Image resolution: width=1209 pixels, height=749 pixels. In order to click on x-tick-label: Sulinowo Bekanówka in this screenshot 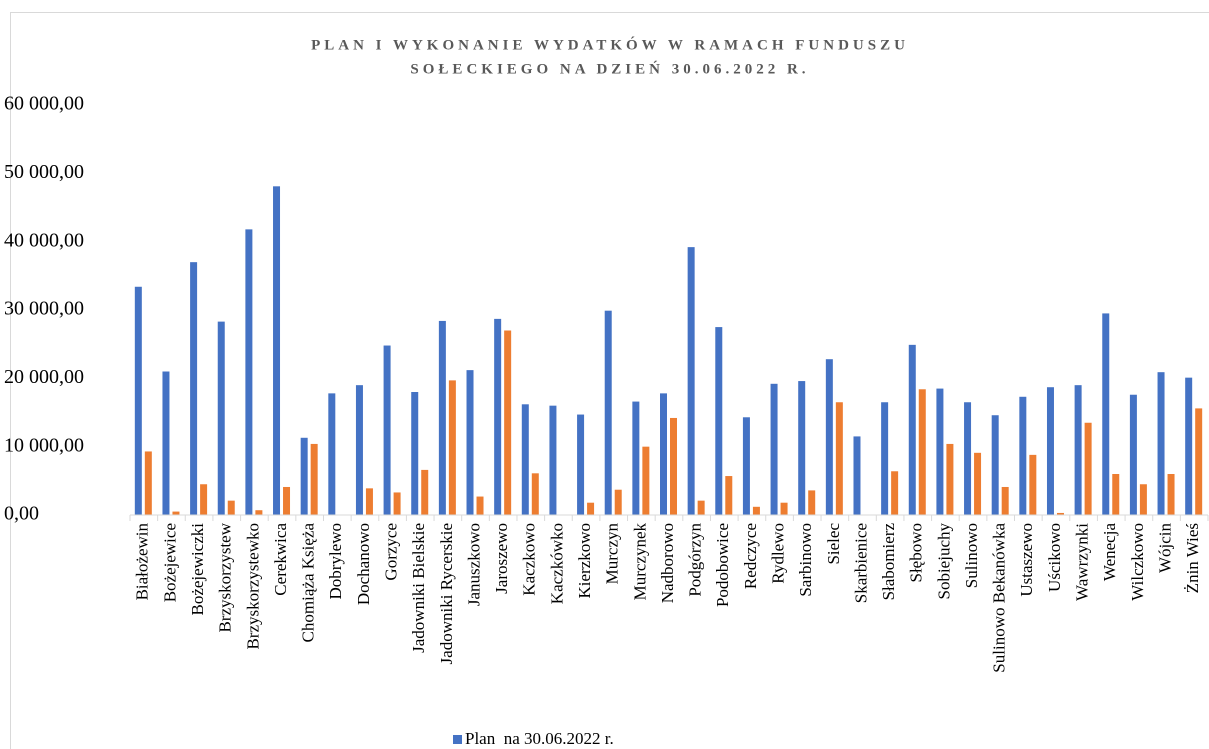, I will do `click(999, 598)`.